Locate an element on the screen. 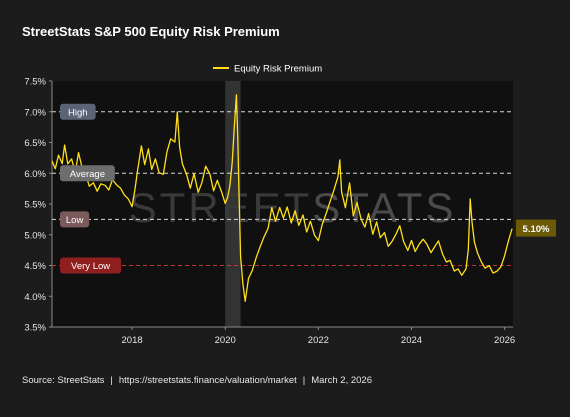 The image size is (570, 417). current-value-badge is located at coordinates (536, 228).